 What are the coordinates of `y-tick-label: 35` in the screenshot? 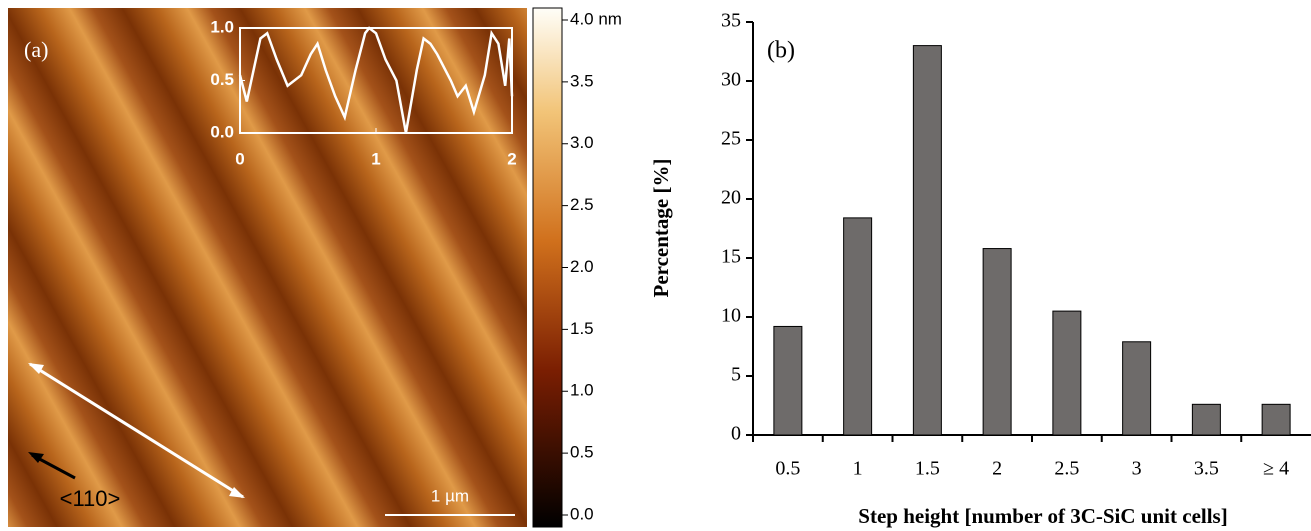 It's located at (731, 21).